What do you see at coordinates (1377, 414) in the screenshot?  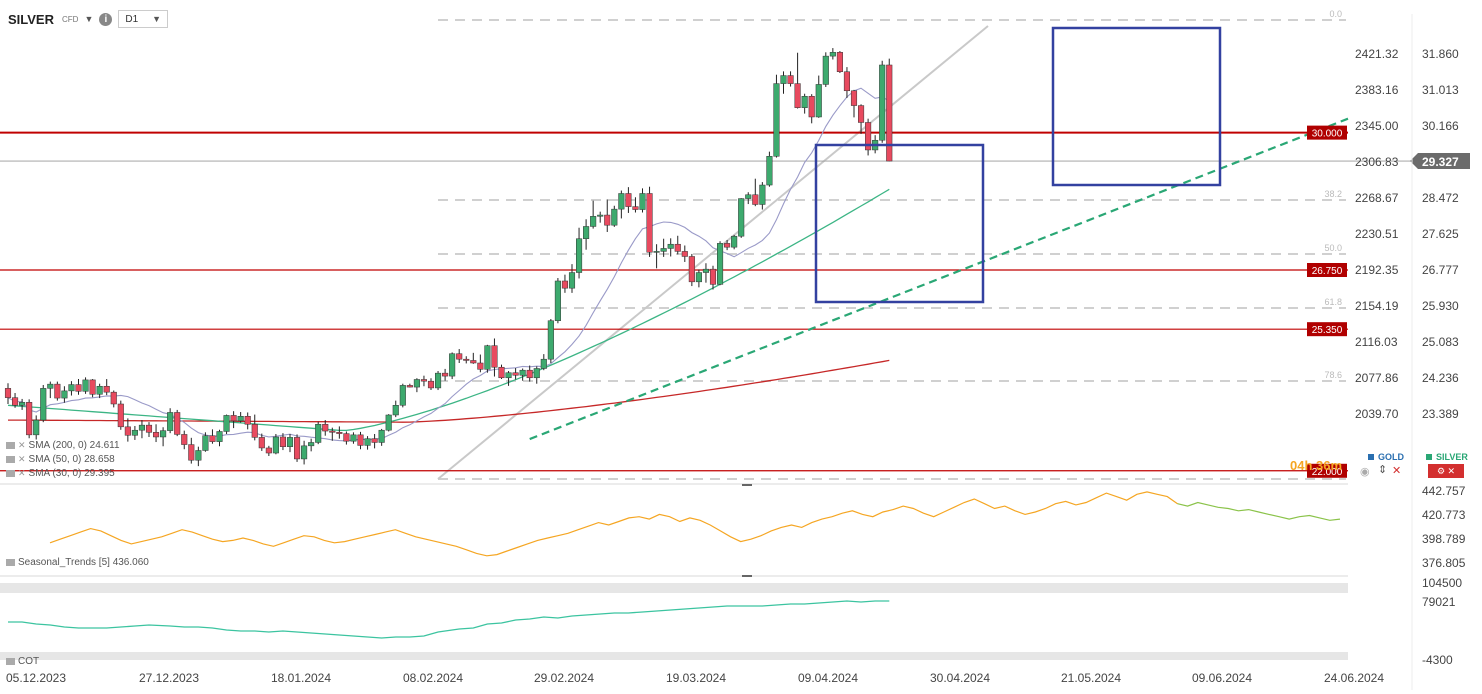 I see `left-axis-tick: 2039.70` at bounding box center [1377, 414].